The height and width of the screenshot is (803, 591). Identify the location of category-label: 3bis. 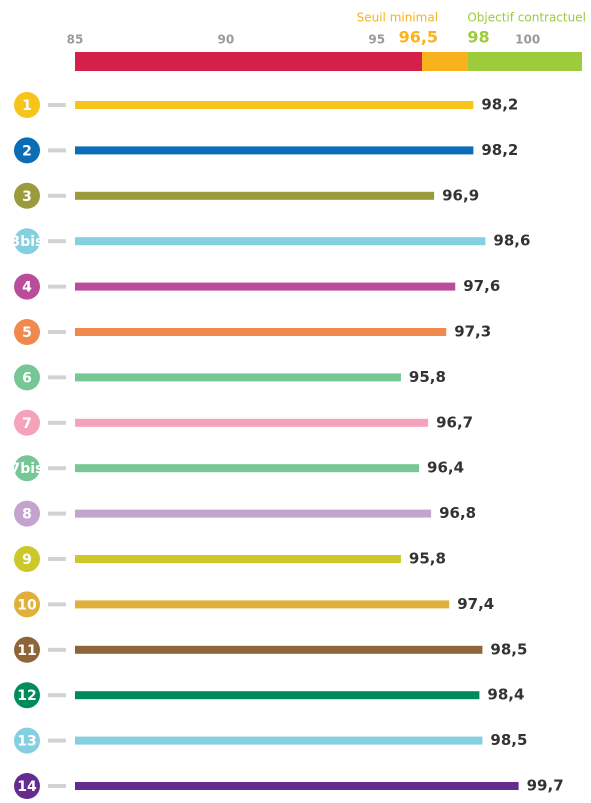
(27, 242).